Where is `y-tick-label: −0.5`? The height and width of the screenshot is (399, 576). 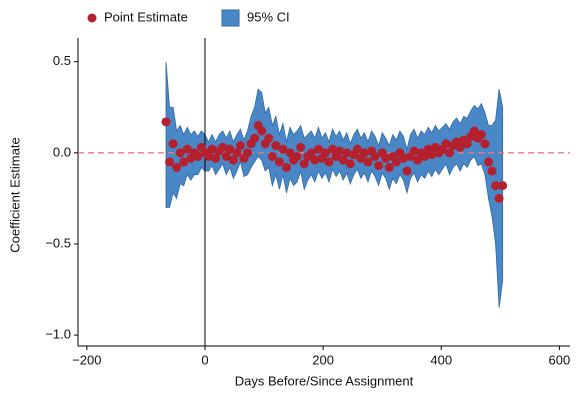
y-tick-label: −0.5 is located at coordinates (58, 242).